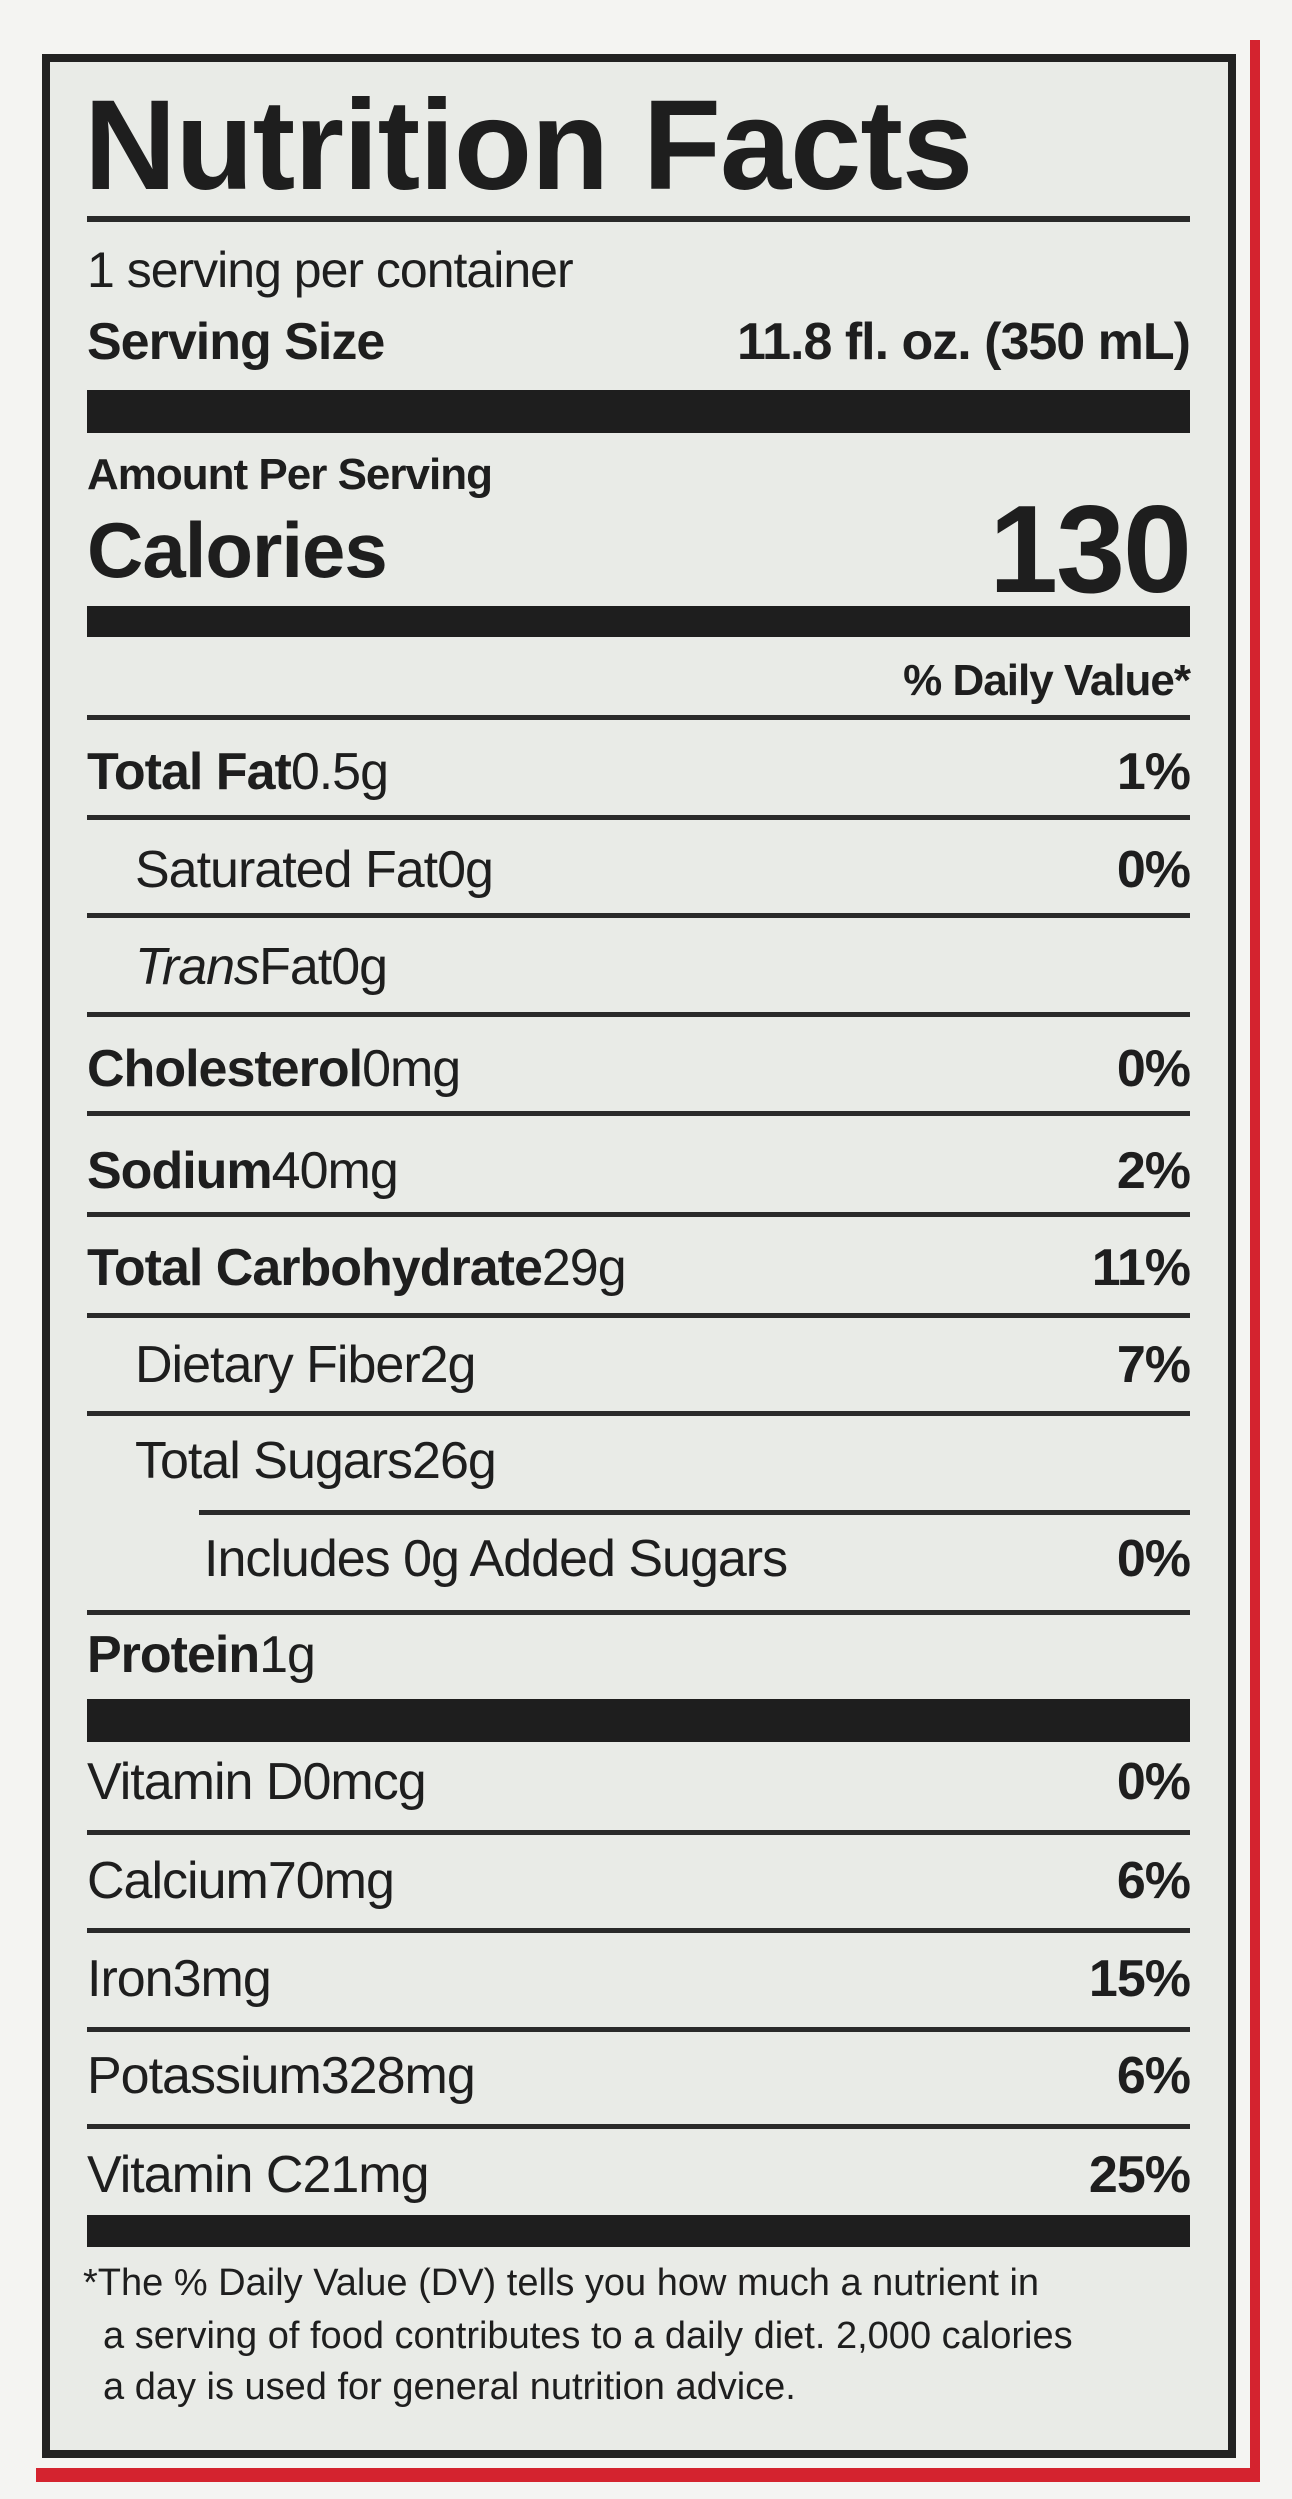  What do you see at coordinates (639, 550) in the screenshot?
I see `calories-row: Calories 130` at bounding box center [639, 550].